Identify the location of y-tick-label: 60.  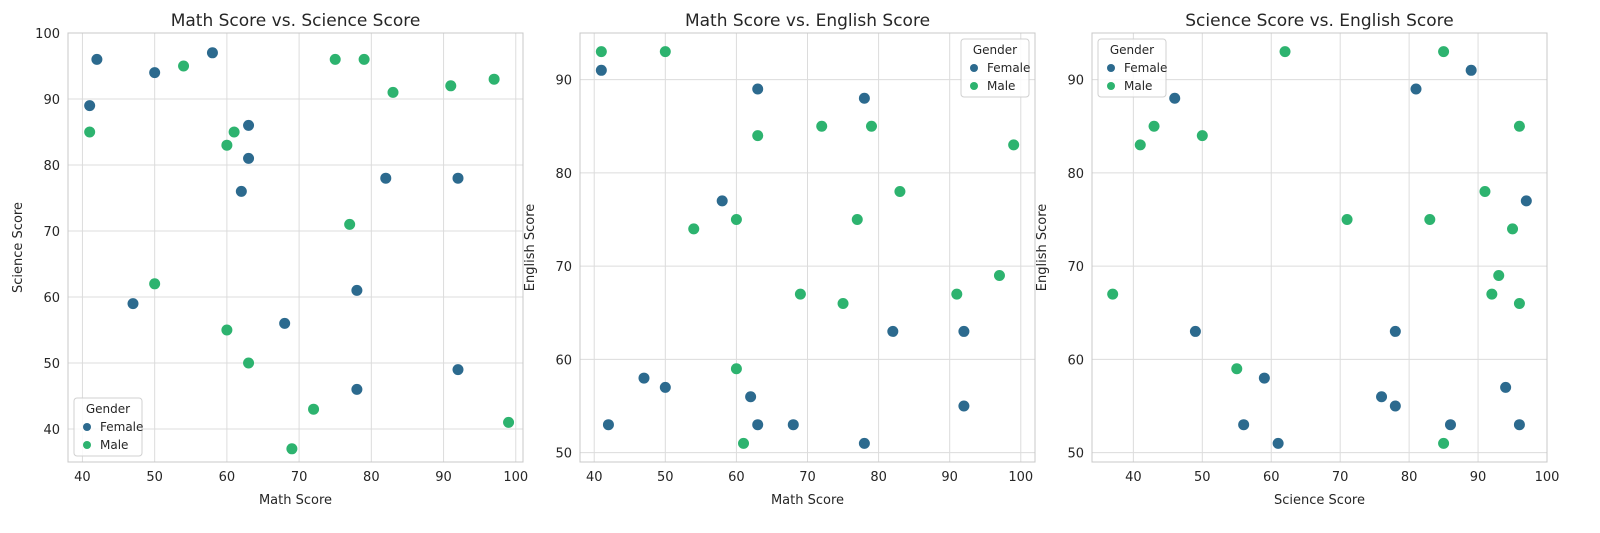
(563, 360).